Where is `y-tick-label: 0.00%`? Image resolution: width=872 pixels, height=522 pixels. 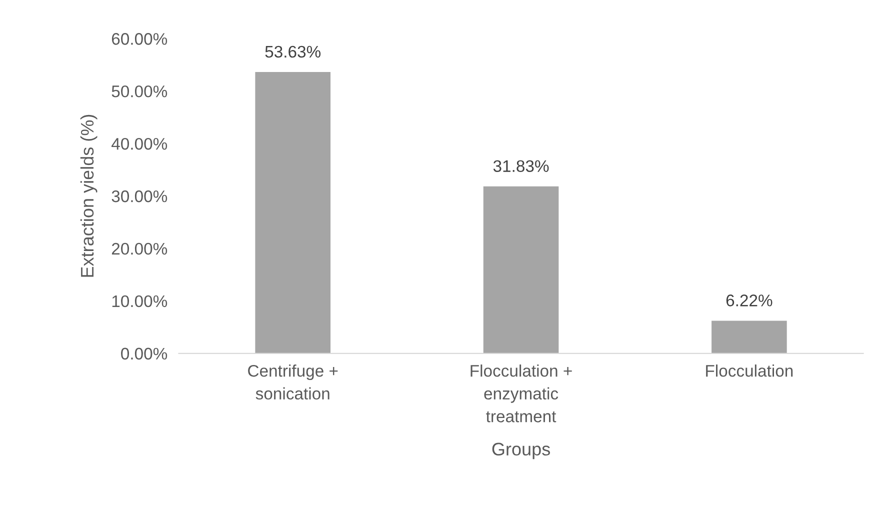 y-tick-label: 0.00% is located at coordinates (144, 354).